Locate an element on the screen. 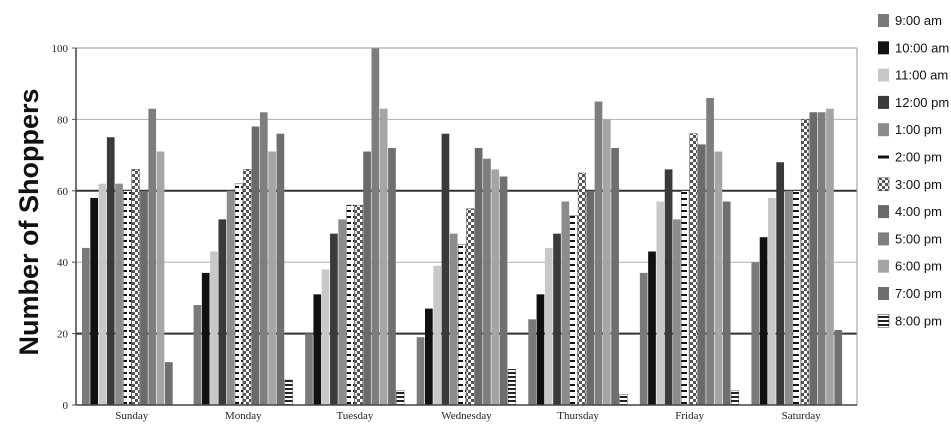  legend-item: 4:00 pm is located at coordinates (910, 211).